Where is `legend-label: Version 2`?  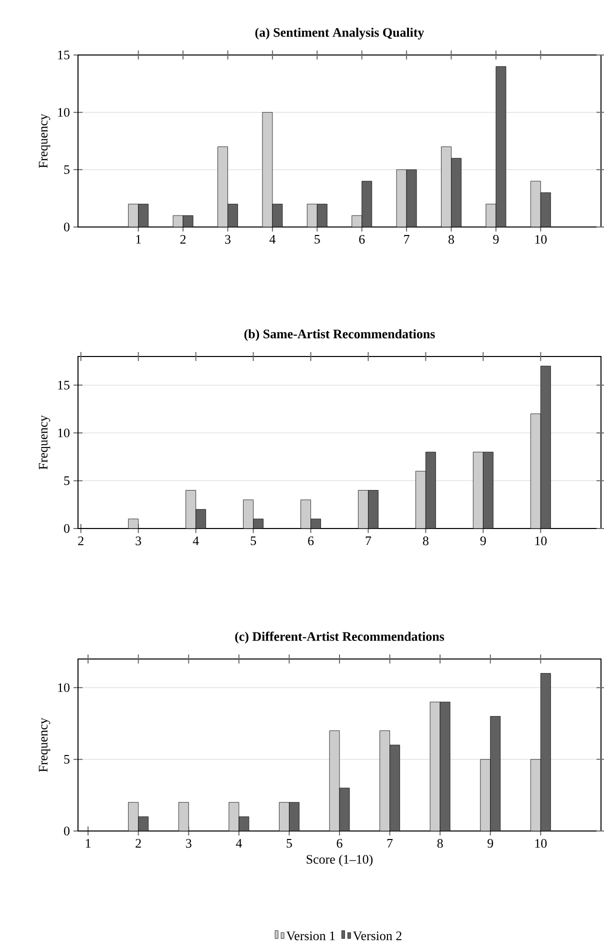 legend-label: Version 2 is located at coordinates (377, 935).